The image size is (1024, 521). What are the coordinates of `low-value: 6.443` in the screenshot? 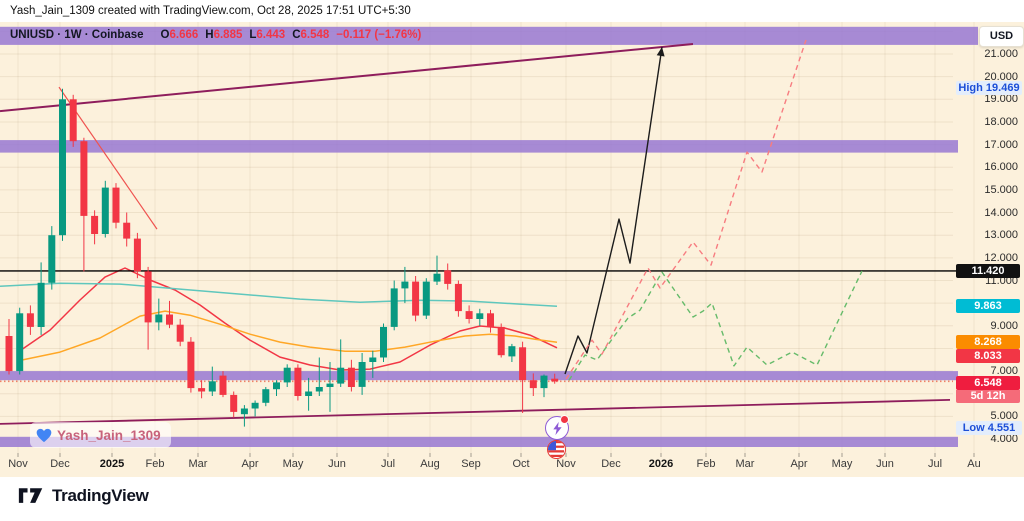 It's located at (271, 35).